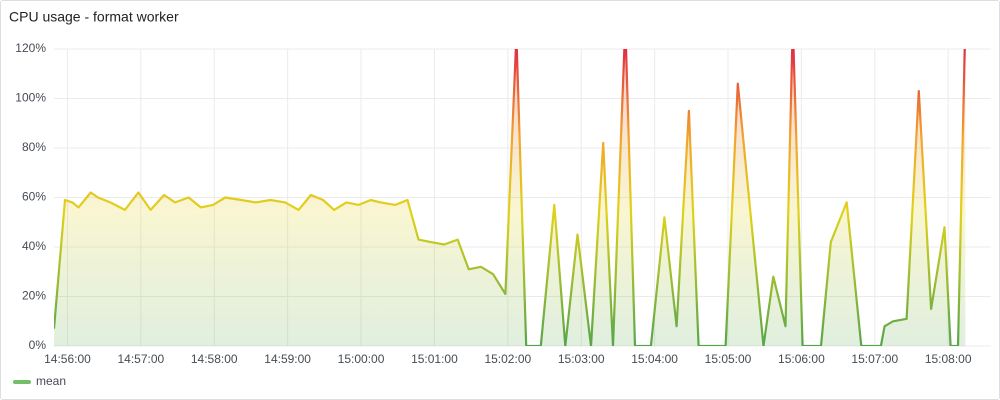 This screenshot has width=1000, height=400. What do you see at coordinates (801, 359) in the screenshot?
I see `x-tick-label: 15:06:00` at bounding box center [801, 359].